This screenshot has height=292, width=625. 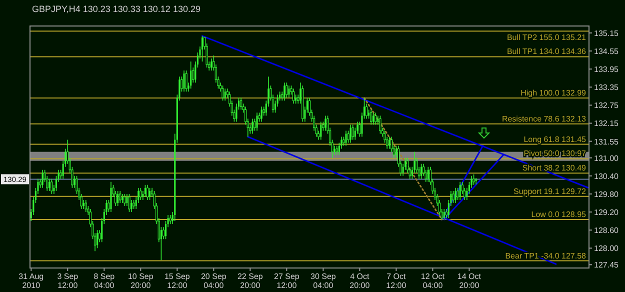 What do you see at coordinates (360, 281) in the screenshot?
I see `x-tick-label: 4 Oct 20:00` at bounding box center [360, 281].